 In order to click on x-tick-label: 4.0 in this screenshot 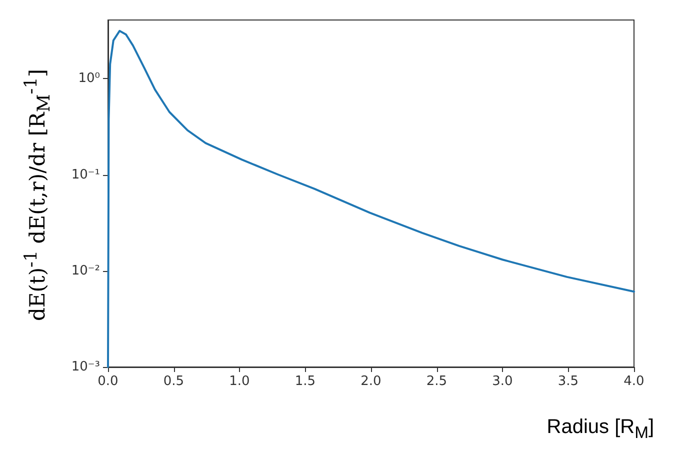, I will do `click(634, 381)`.